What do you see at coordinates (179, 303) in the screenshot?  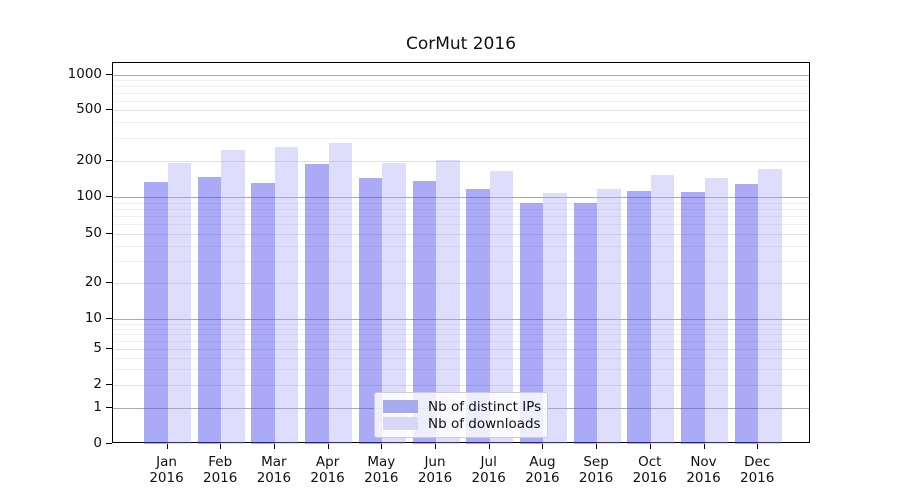 I see `bar-jan-downloads` at bounding box center [179, 303].